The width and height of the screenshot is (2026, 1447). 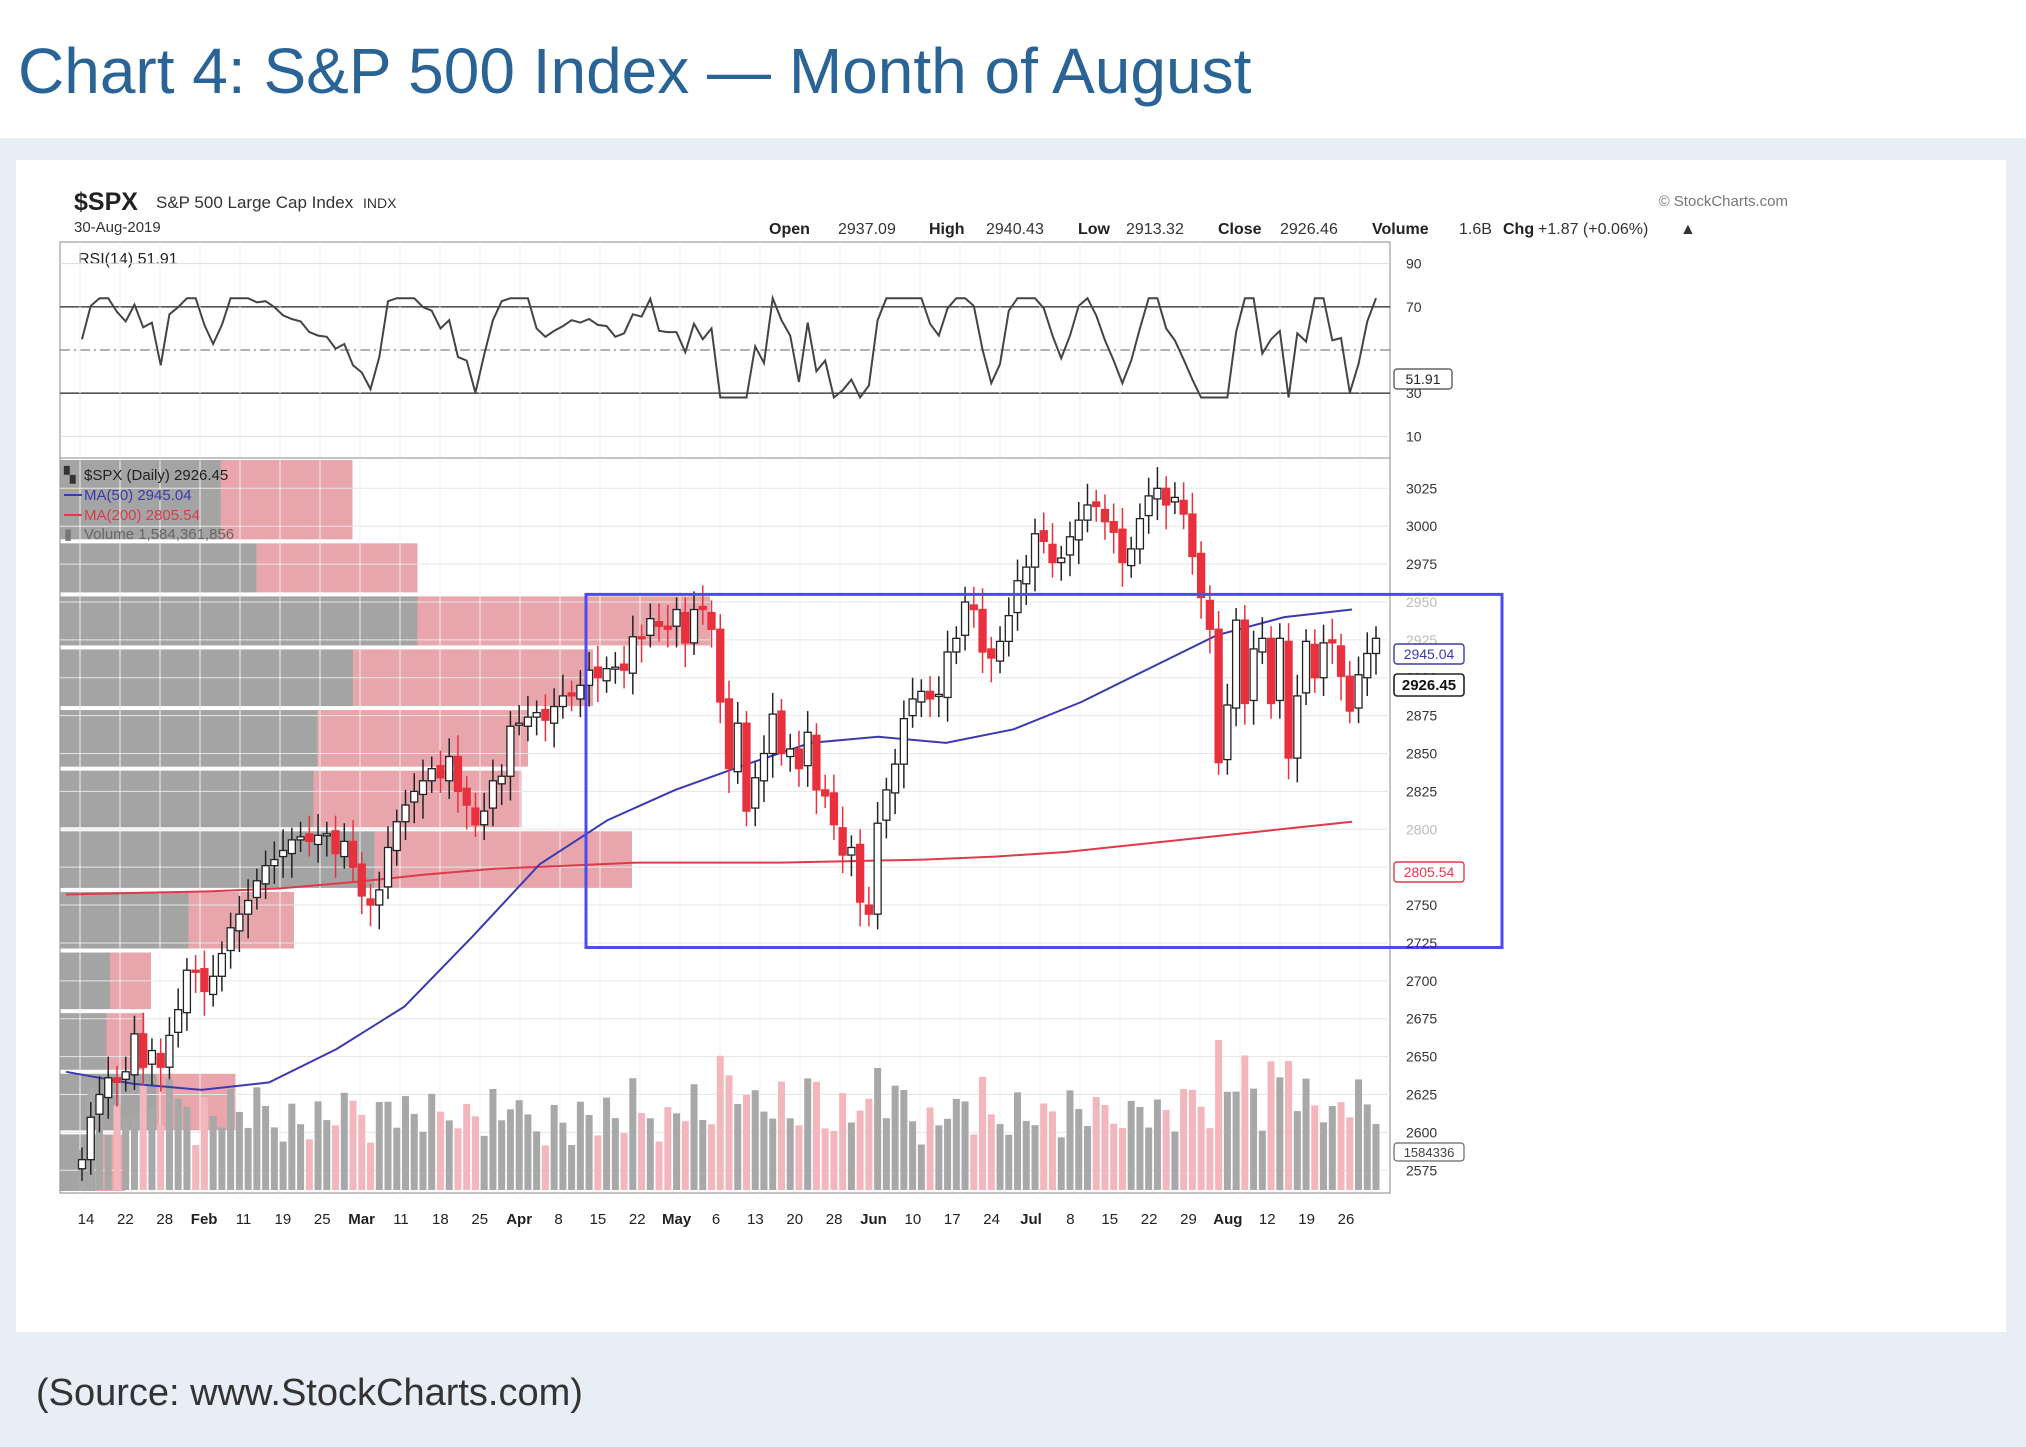 I want to click on x-tick-label: 12, so click(x=1267, y=1219).